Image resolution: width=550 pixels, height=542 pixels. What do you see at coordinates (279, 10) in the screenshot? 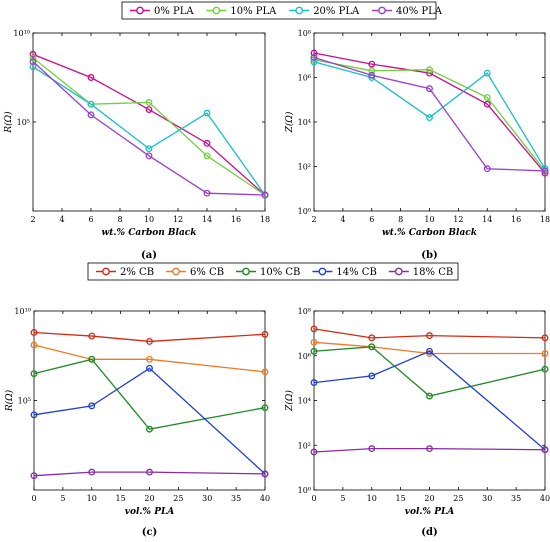
I see `top-legend-box` at bounding box center [279, 10].